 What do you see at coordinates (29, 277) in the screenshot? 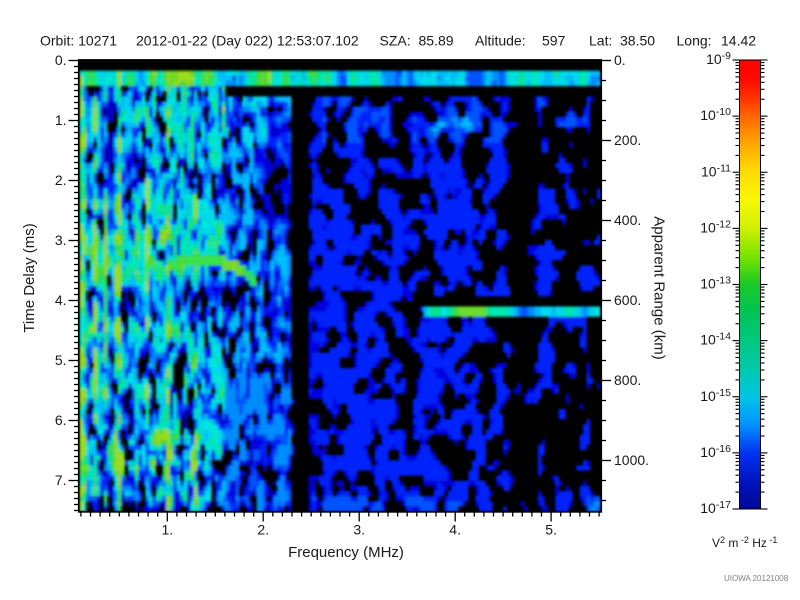
I see `svg-text: Time Delay (ms)` at bounding box center [29, 277].